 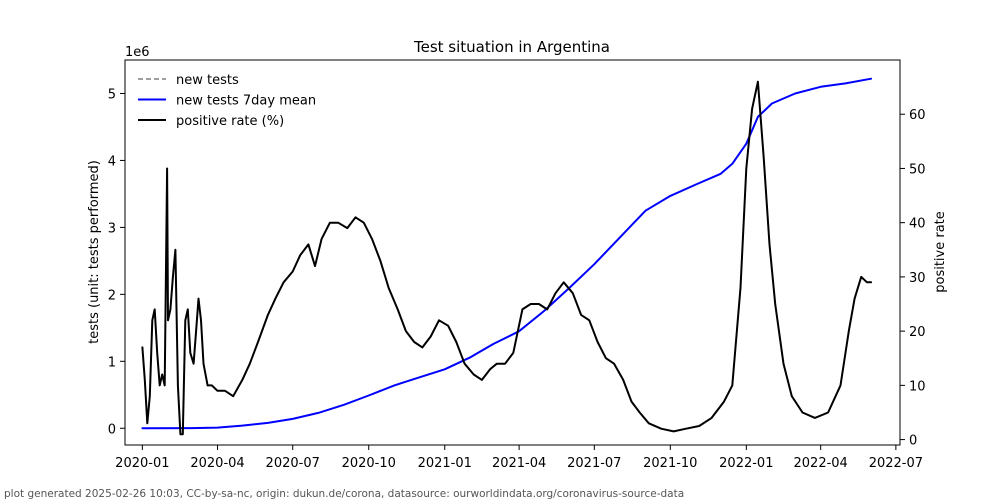 I want to click on y-left-tick-label: 1, so click(x=112, y=362).